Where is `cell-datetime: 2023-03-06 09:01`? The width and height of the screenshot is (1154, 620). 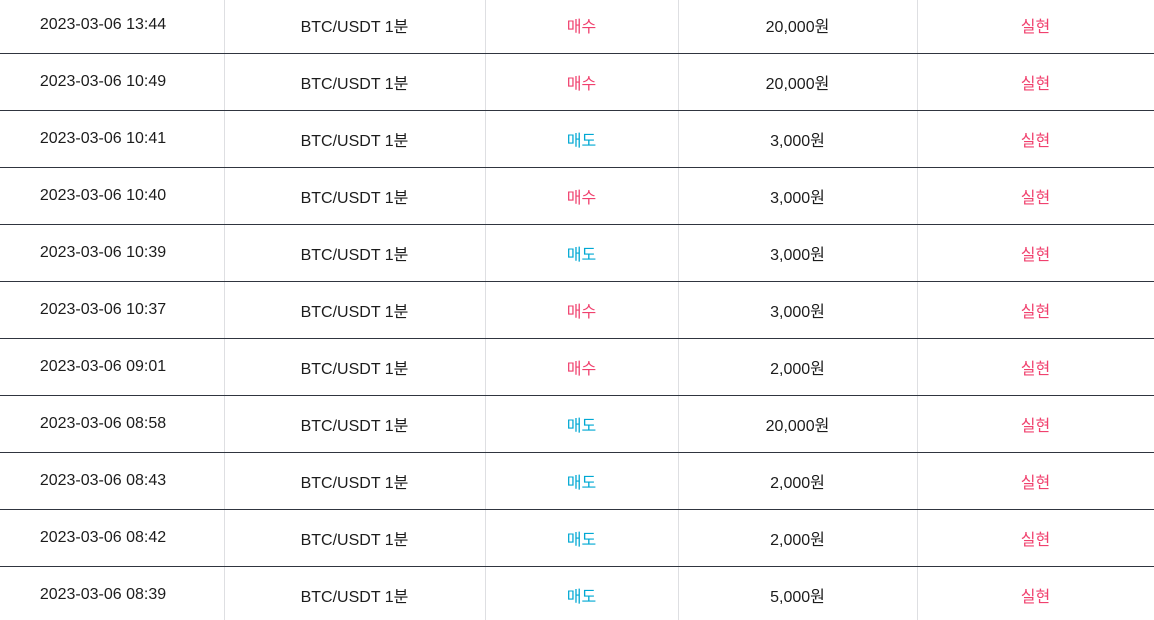 cell-datetime: 2023-03-06 09:01 is located at coordinates (103, 366).